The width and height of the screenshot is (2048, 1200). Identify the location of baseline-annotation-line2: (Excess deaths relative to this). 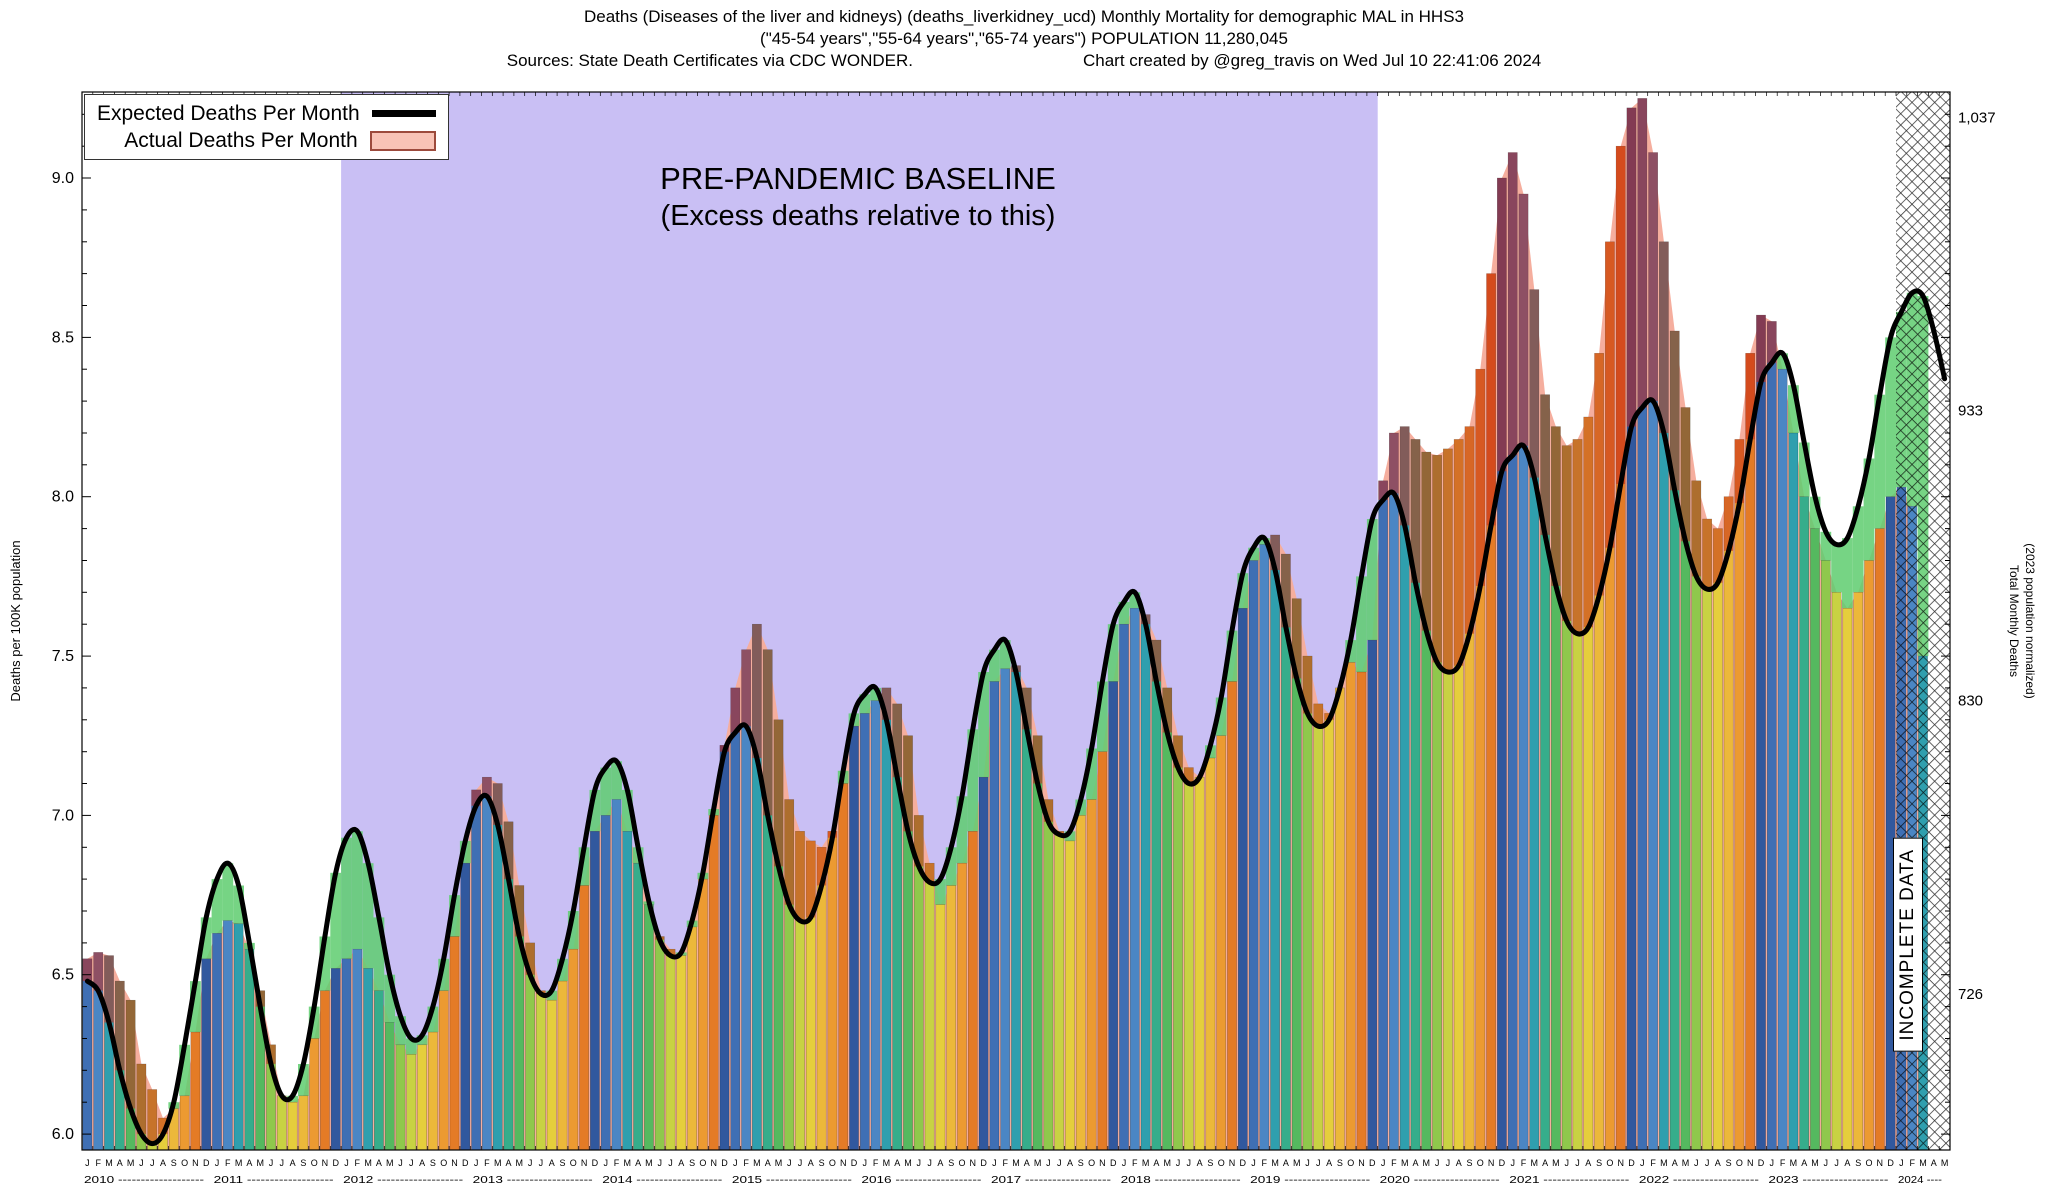
(858, 216).